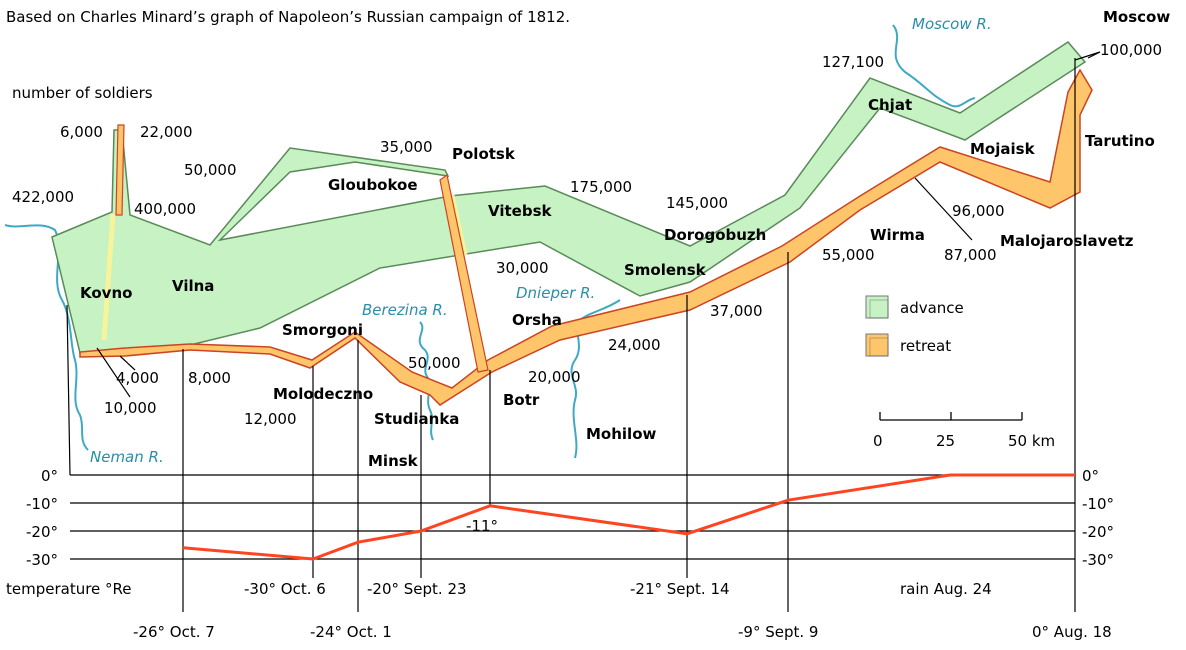 Image resolution: width=1186 pixels, height=650 pixels. I want to click on temperature-axis-label: temperature °Re, so click(69, 589).